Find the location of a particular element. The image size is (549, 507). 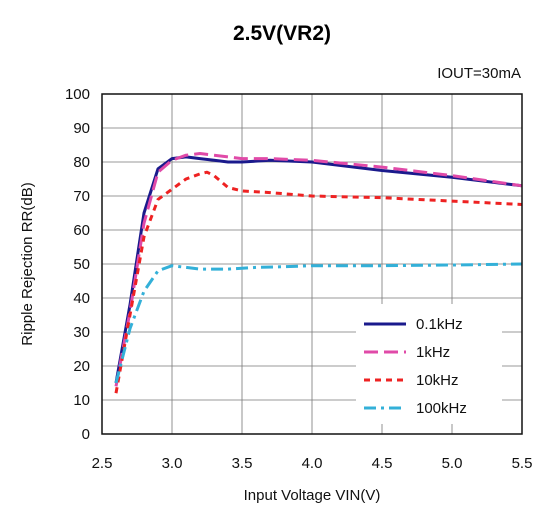

x-tick-label: 3.0 is located at coordinates (172, 463).